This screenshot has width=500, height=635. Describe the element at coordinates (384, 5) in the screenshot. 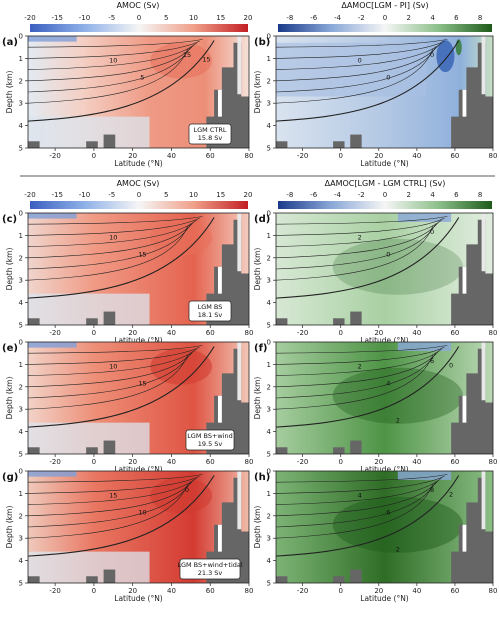

I see `colorbar-title: ΔAMOC[LGM - PI] (Sv)` at that location.